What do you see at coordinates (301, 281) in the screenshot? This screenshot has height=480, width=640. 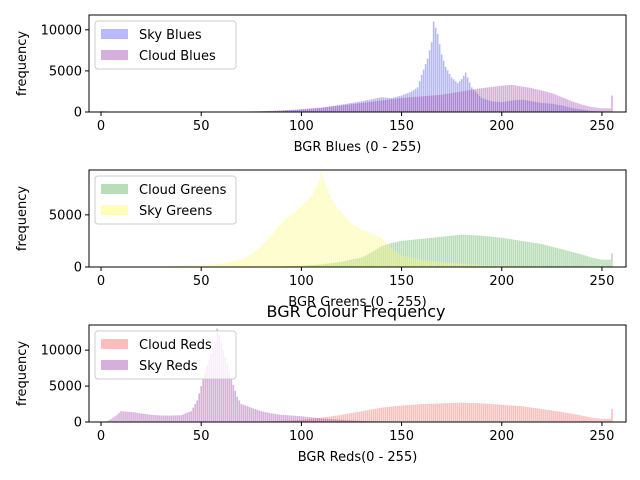 I see `x-tick-label: 100` at bounding box center [301, 281].